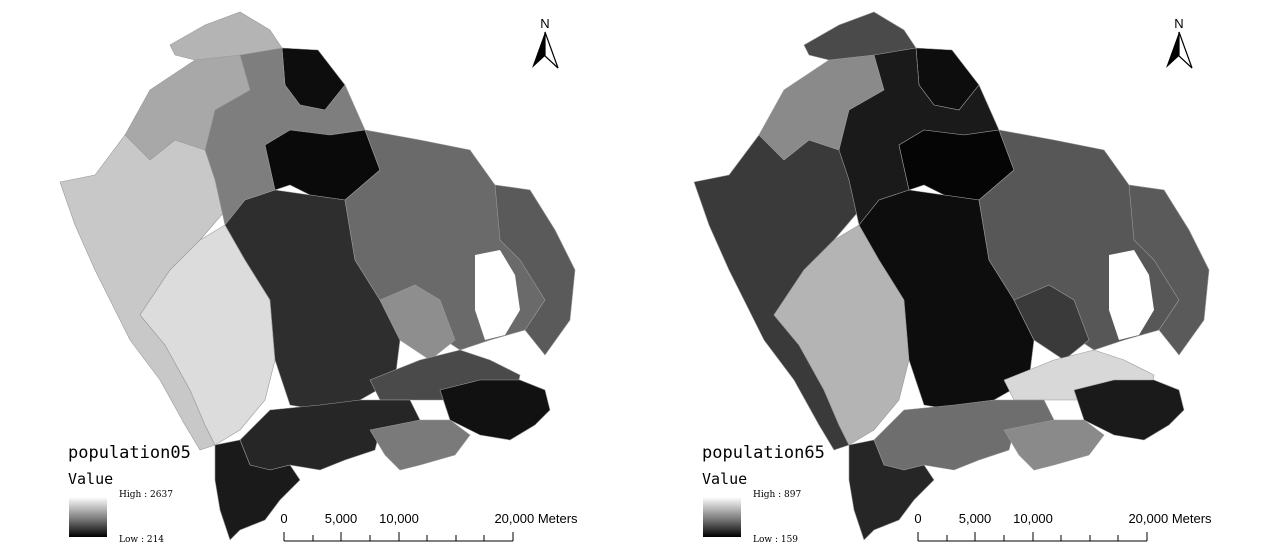  What do you see at coordinates (129, 453) in the screenshot?
I see `legend-title: population05` at bounding box center [129, 453].